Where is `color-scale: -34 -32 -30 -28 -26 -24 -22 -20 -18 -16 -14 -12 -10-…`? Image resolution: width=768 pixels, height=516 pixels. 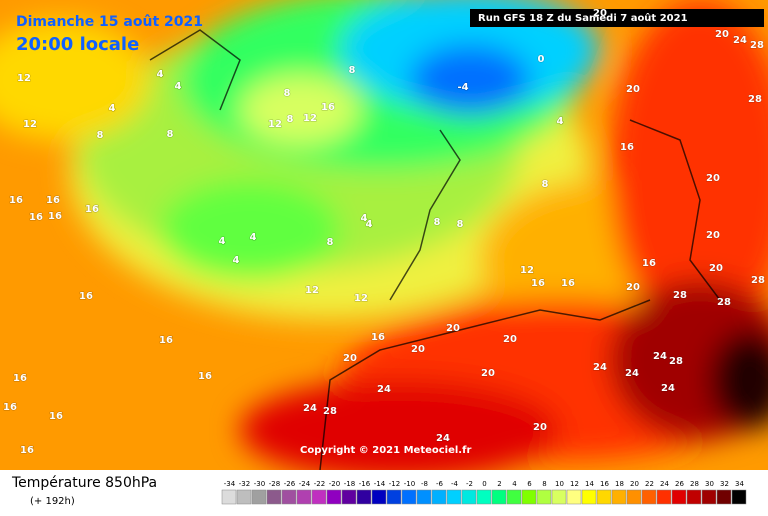 color-scale: -34 -32 -30 -28 -26 -24 -22 -20 -18 -16 -14 -12 -10-… is located at coordinates (484, 492).